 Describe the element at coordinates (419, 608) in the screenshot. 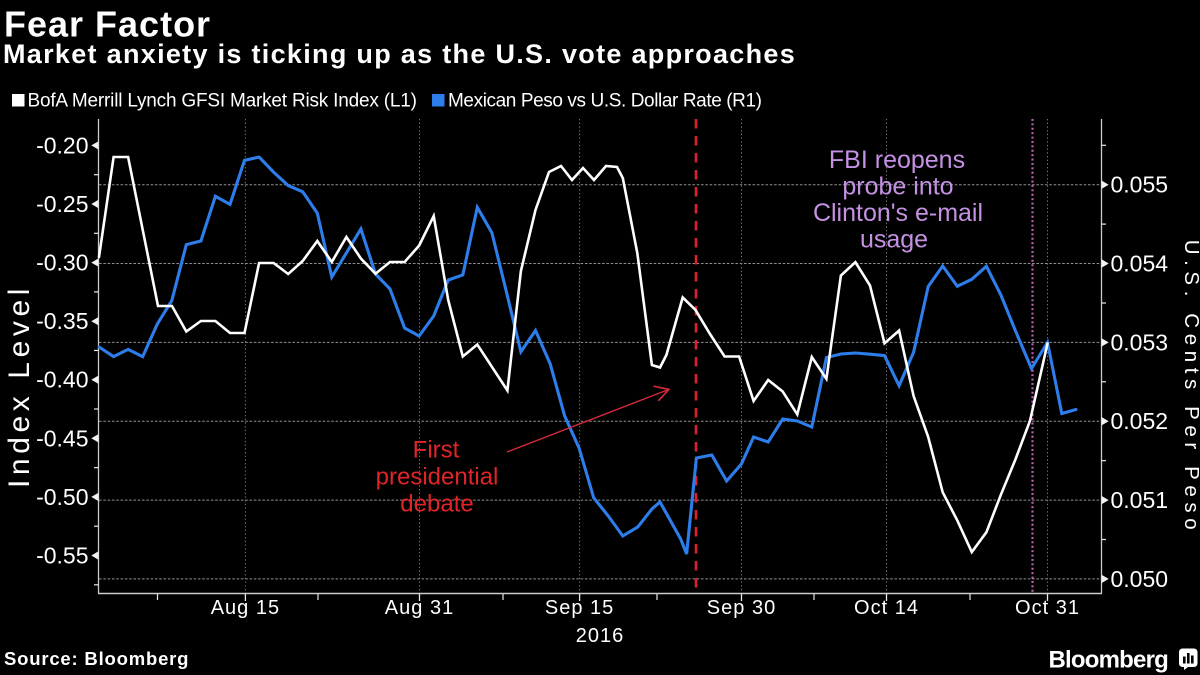

I see `svg-text: Aug 31` at that location.